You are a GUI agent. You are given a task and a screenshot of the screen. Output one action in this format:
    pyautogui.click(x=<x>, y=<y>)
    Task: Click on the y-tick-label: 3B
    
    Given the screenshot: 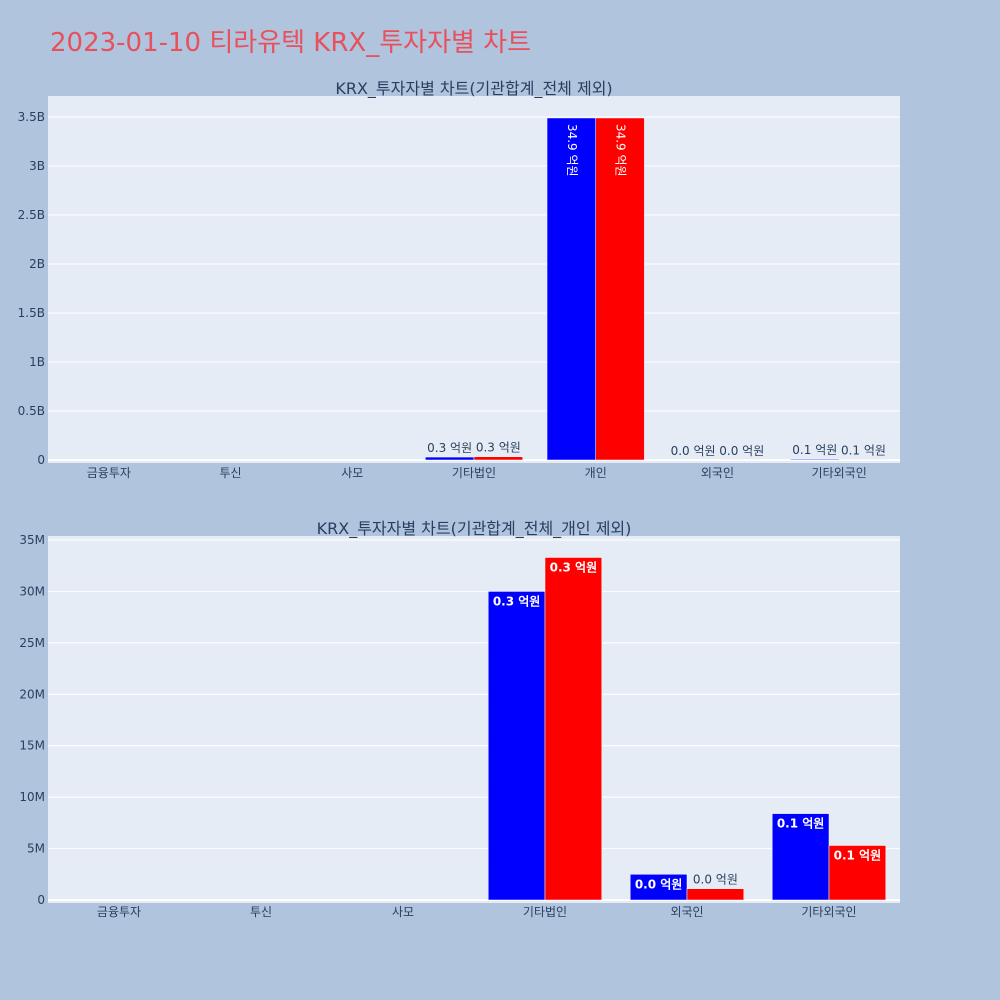 What is the action you would take?
    pyautogui.click(x=37, y=166)
    